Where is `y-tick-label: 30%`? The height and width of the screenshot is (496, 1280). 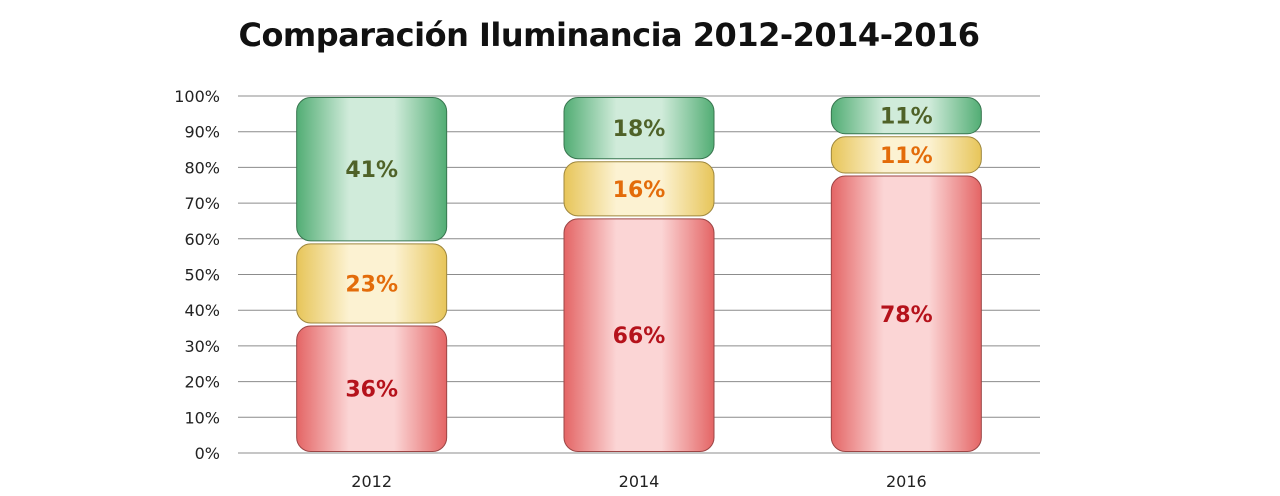
y-tick-label: 30% is located at coordinates (202, 346).